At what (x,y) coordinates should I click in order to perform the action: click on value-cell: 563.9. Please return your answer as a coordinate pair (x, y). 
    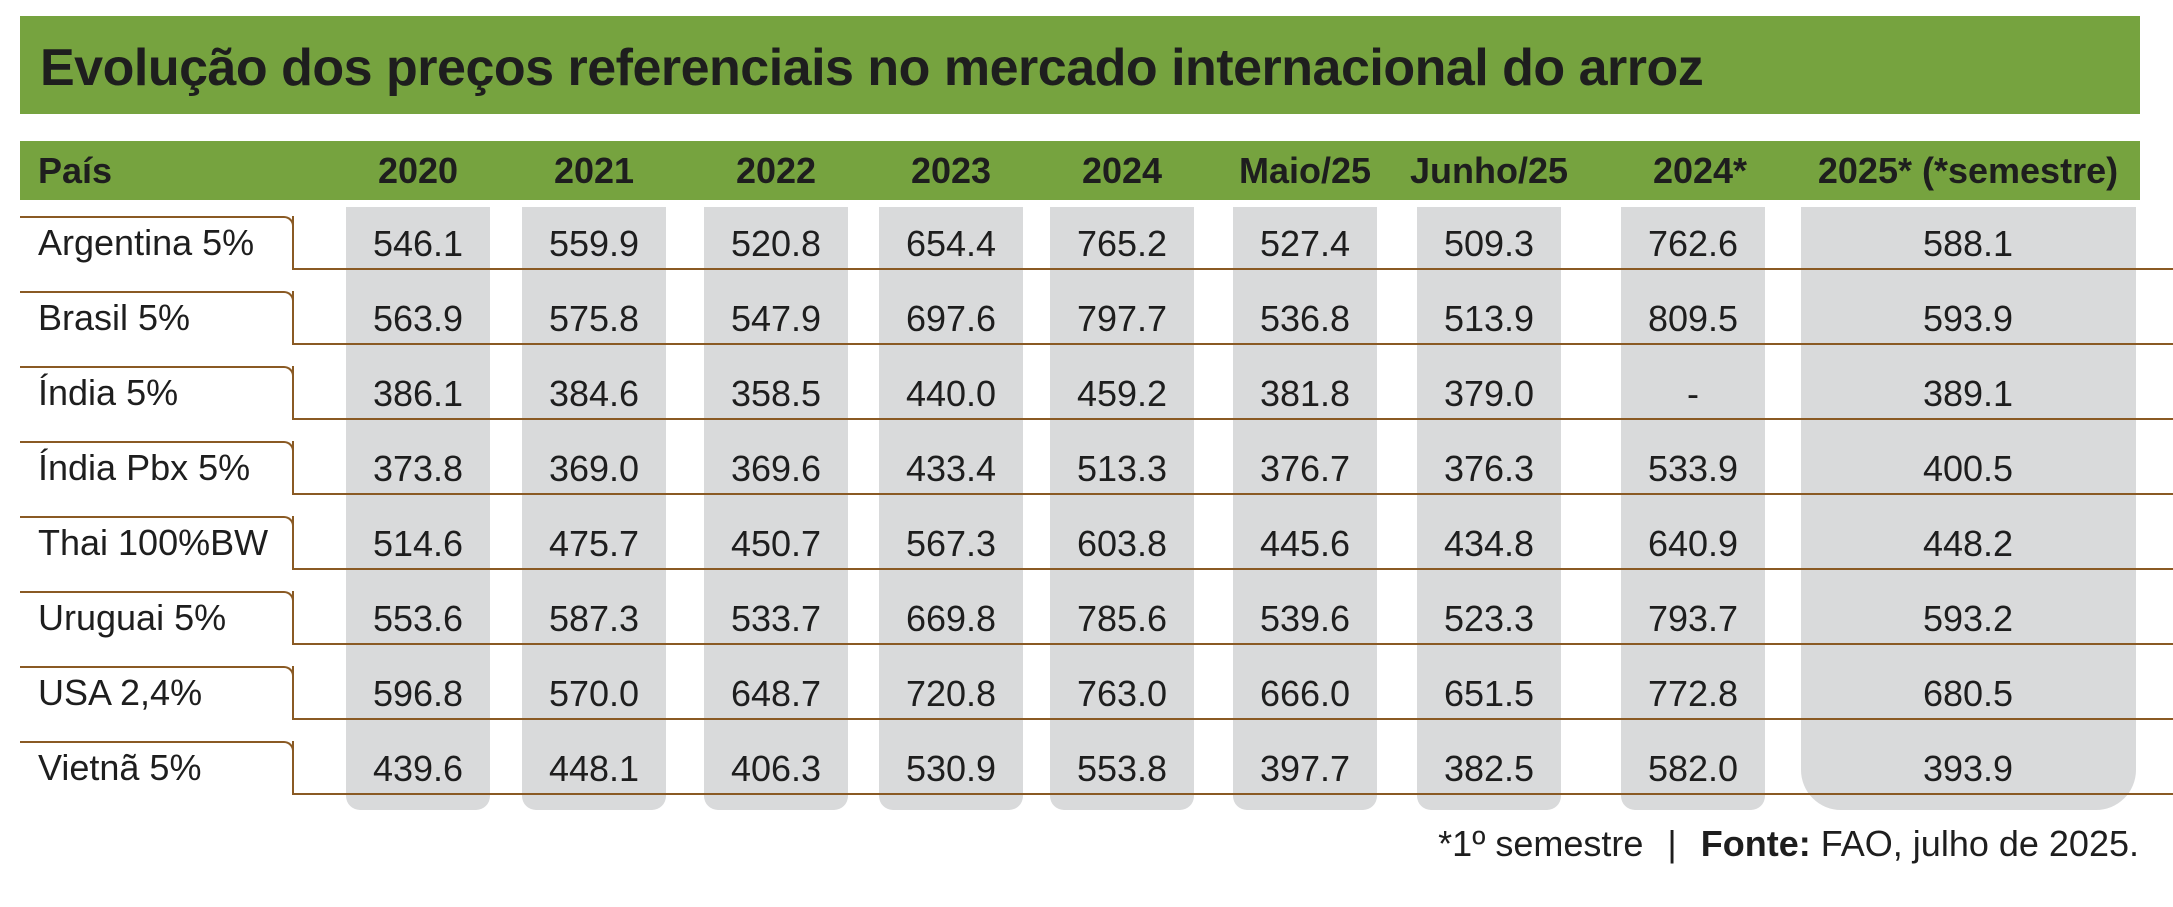
    Looking at the image, I should click on (418, 318).